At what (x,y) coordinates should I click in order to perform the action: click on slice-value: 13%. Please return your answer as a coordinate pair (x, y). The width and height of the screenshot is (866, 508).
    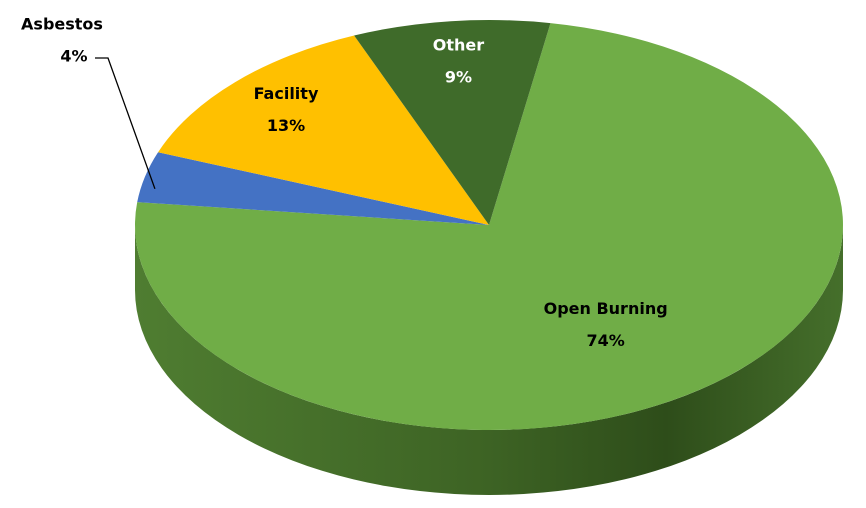
    Looking at the image, I should click on (286, 125).